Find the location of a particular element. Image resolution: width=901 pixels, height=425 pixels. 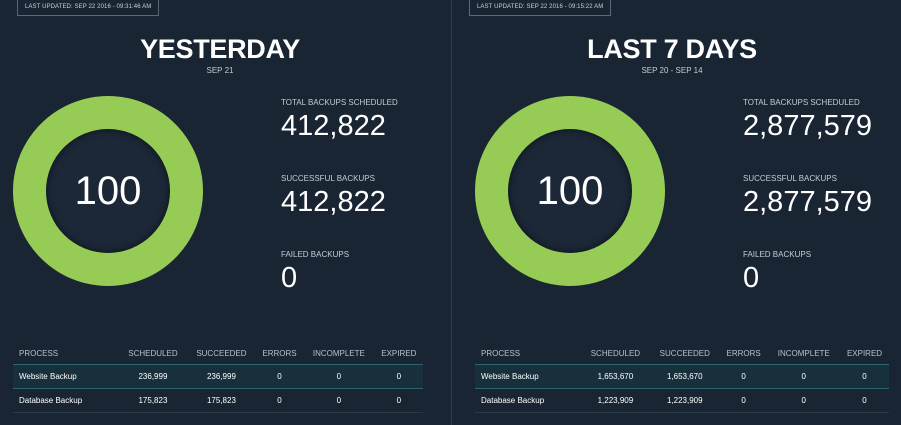

successful-backups-value: 412,822 is located at coordinates (333, 202).